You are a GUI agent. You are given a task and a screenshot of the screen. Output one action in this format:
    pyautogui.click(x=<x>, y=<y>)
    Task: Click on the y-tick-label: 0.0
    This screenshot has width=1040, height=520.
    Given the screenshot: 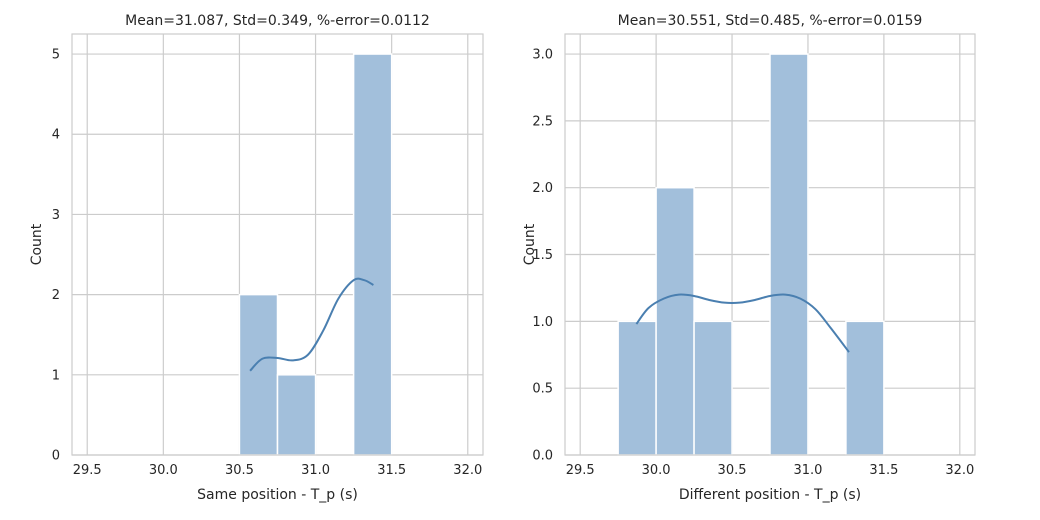 What is the action you would take?
    pyautogui.click(x=542, y=456)
    